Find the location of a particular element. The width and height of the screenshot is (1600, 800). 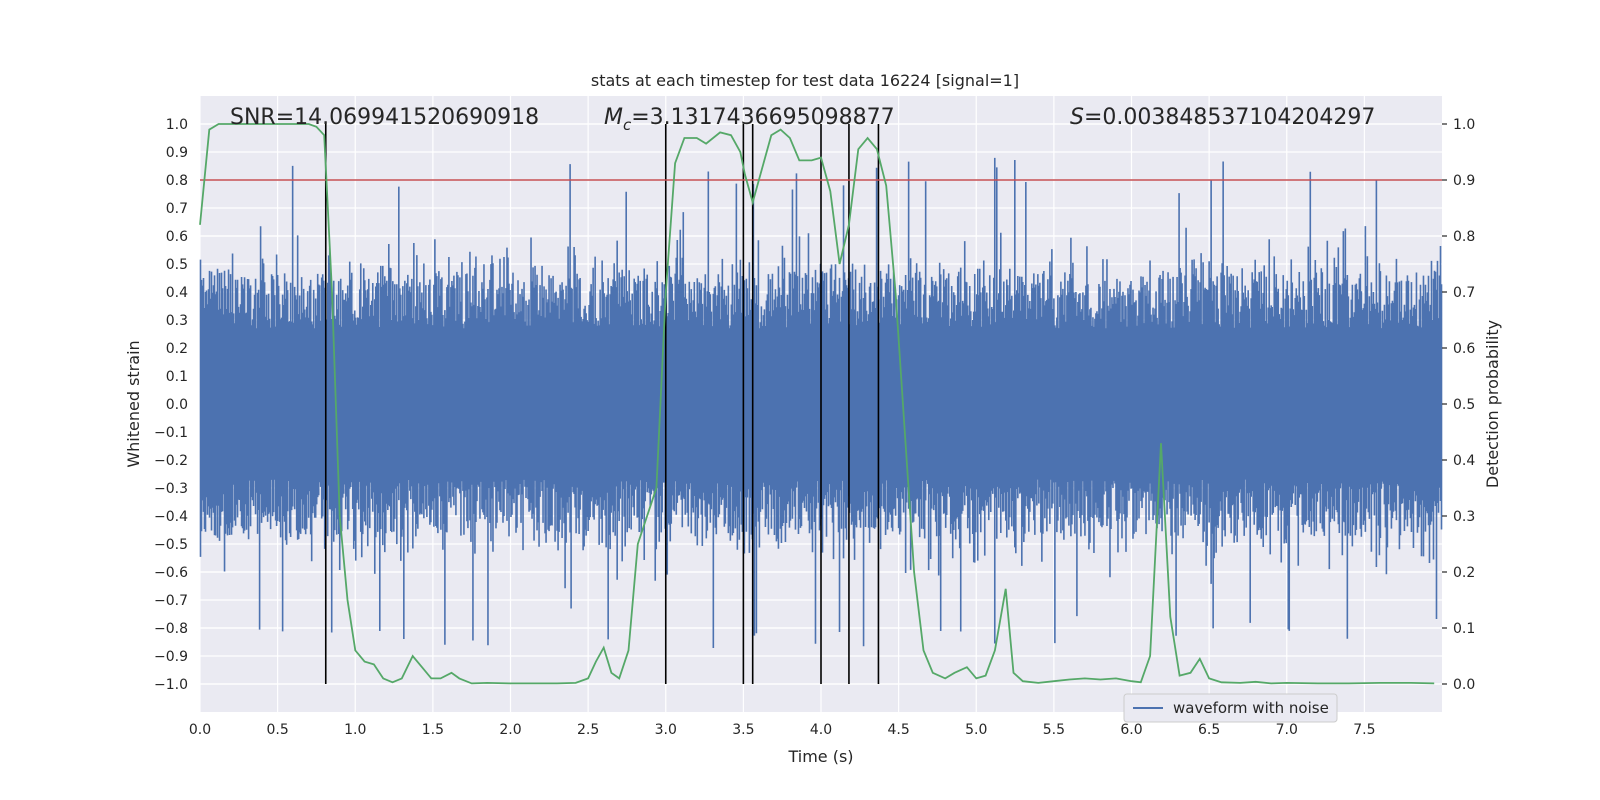

x-tick-label: 3.5 is located at coordinates (743, 730).